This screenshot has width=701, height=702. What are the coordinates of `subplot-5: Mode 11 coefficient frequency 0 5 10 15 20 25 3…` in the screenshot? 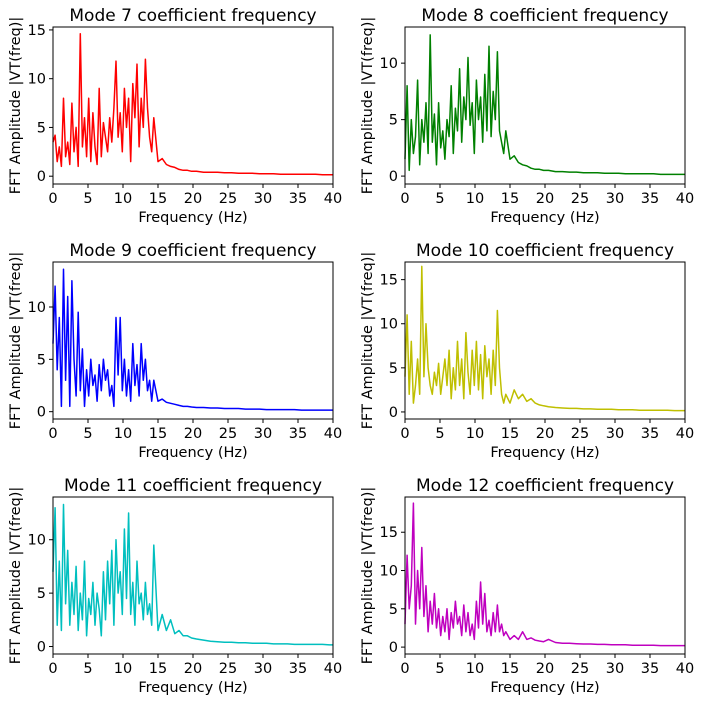 It's located at (175, 586).